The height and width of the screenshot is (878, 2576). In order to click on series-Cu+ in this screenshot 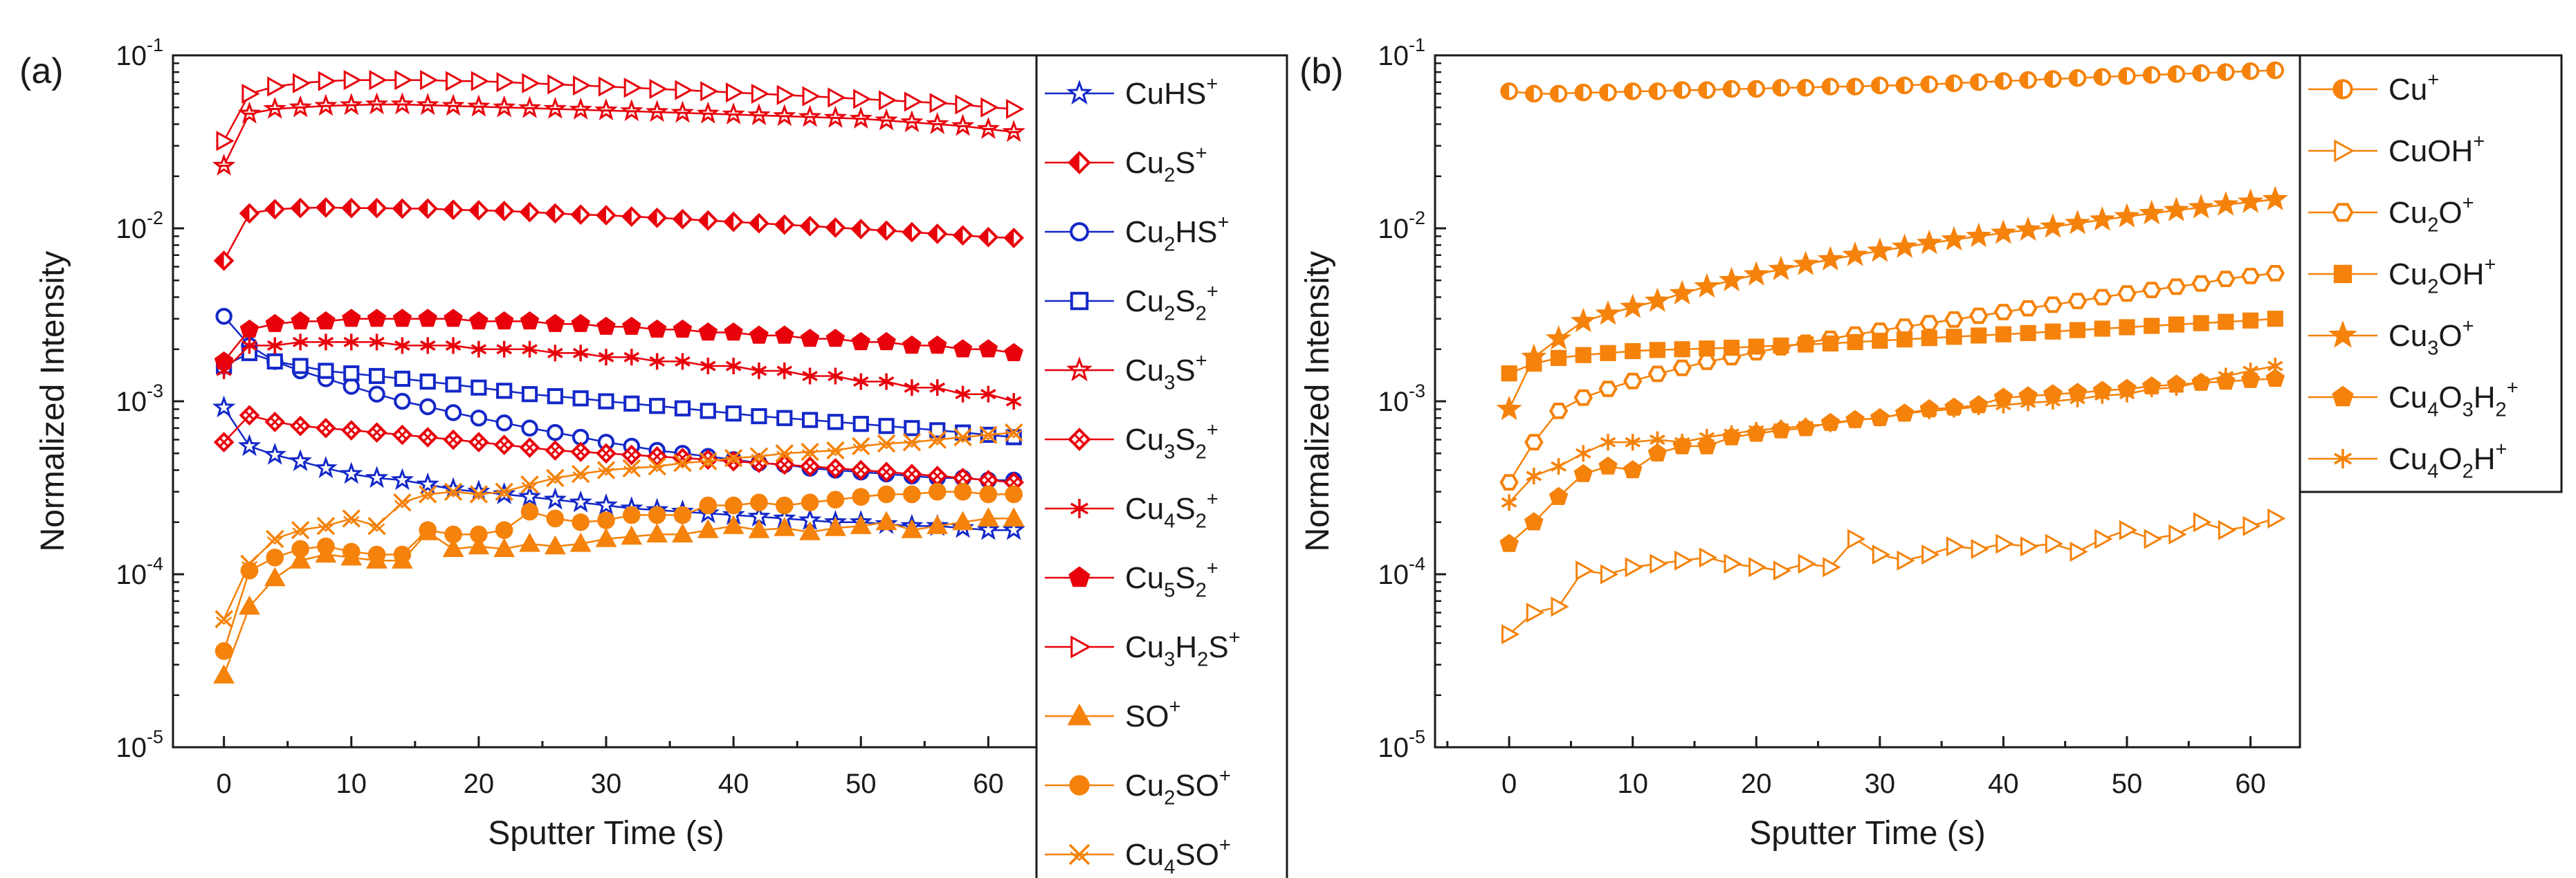, I will do `click(1893, 82)`.